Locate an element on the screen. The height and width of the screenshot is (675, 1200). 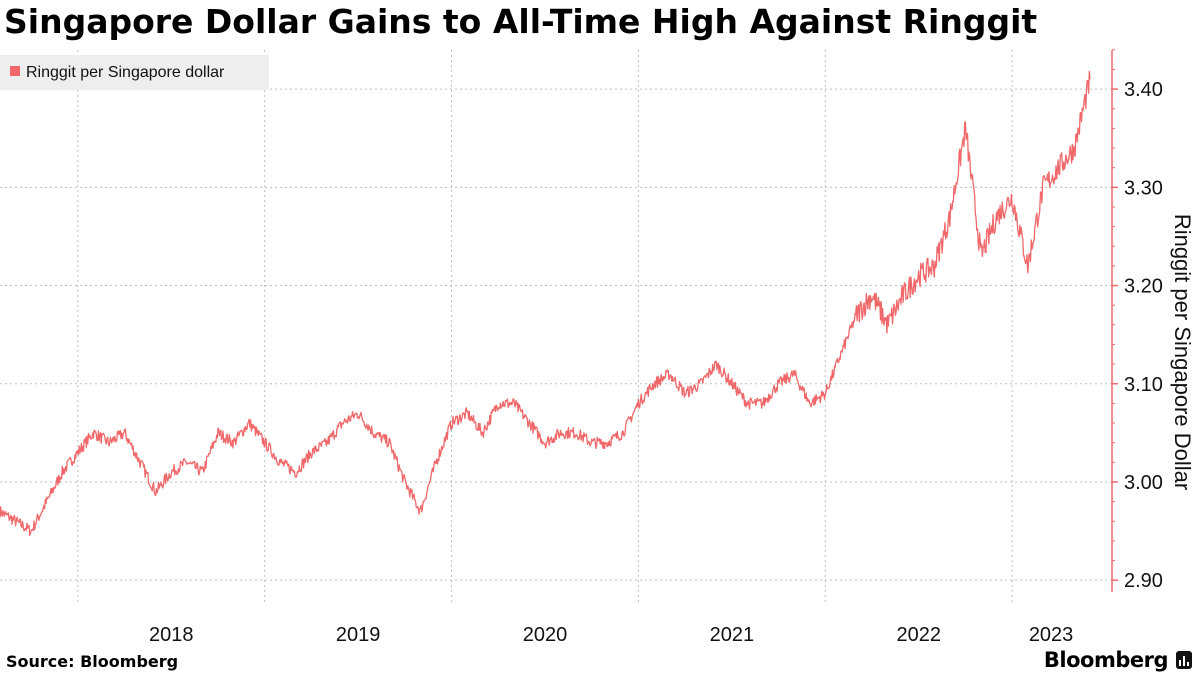
y-tick-label: 3.30 is located at coordinates (1143, 188).